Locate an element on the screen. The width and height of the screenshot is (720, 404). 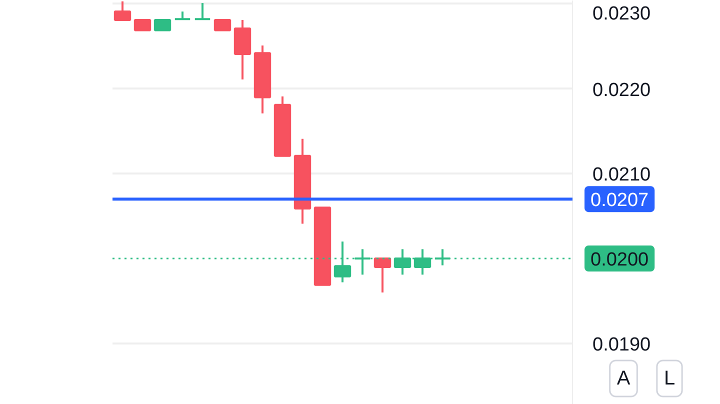
ref-line-label: 0.0200 is located at coordinates (619, 260).